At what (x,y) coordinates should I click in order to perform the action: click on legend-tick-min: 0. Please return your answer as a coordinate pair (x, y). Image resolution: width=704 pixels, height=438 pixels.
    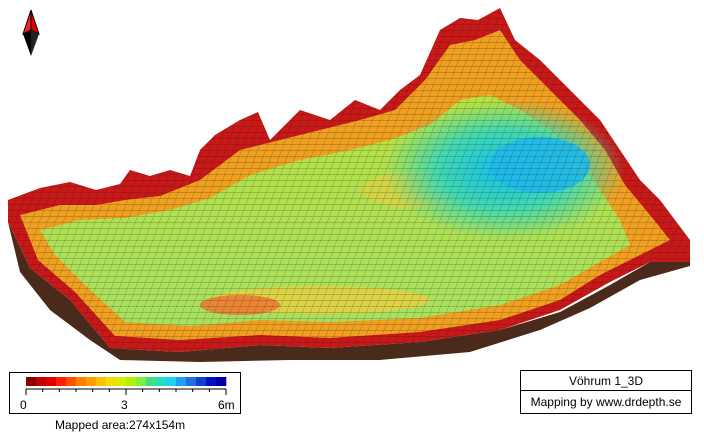
    Looking at the image, I should click on (23, 405).